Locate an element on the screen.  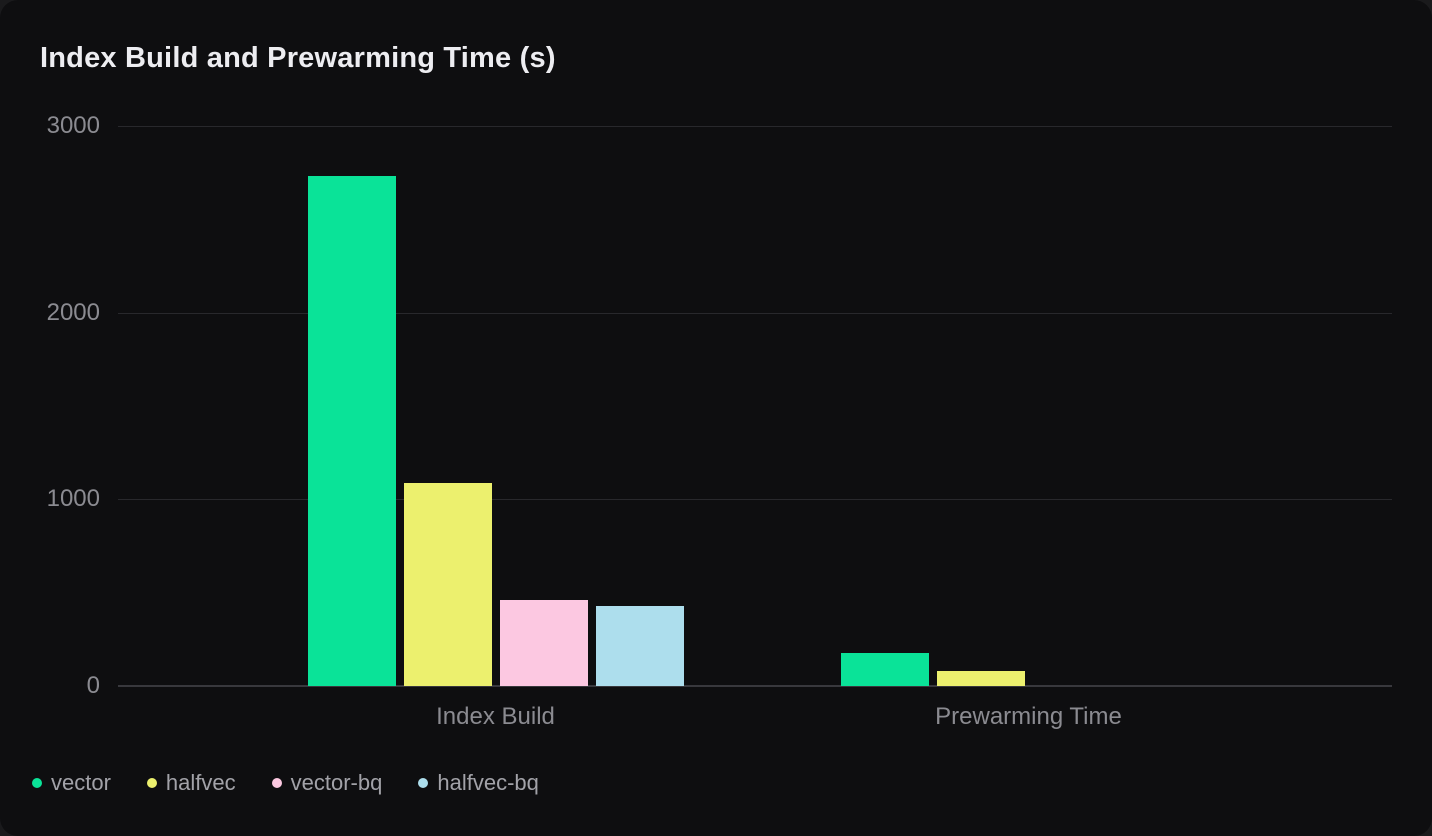
legend-item-vector: vector is located at coordinates (71, 783).